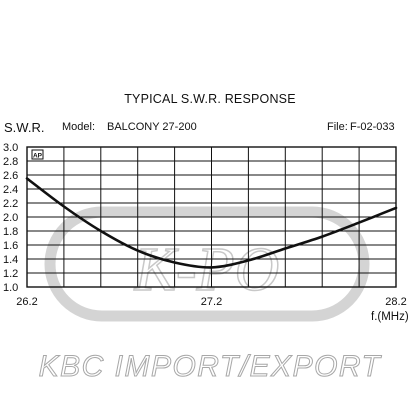 This screenshot has width=420, height=420. Describe the element at coordinates (10, 246) in the screenshot. I see `y-tick-label: 1.6` at that location.